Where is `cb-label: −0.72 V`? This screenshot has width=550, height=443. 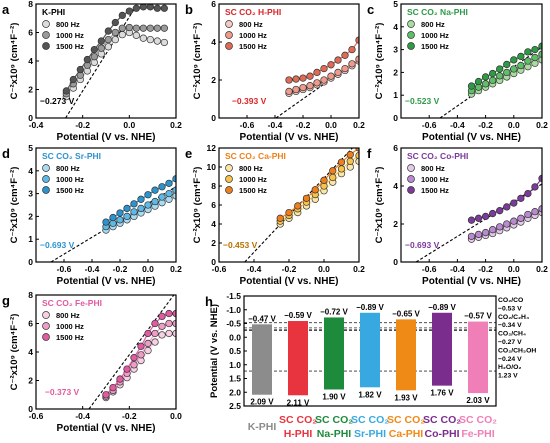 cb-label: −0.72 V is located at coordinates (334, 311).